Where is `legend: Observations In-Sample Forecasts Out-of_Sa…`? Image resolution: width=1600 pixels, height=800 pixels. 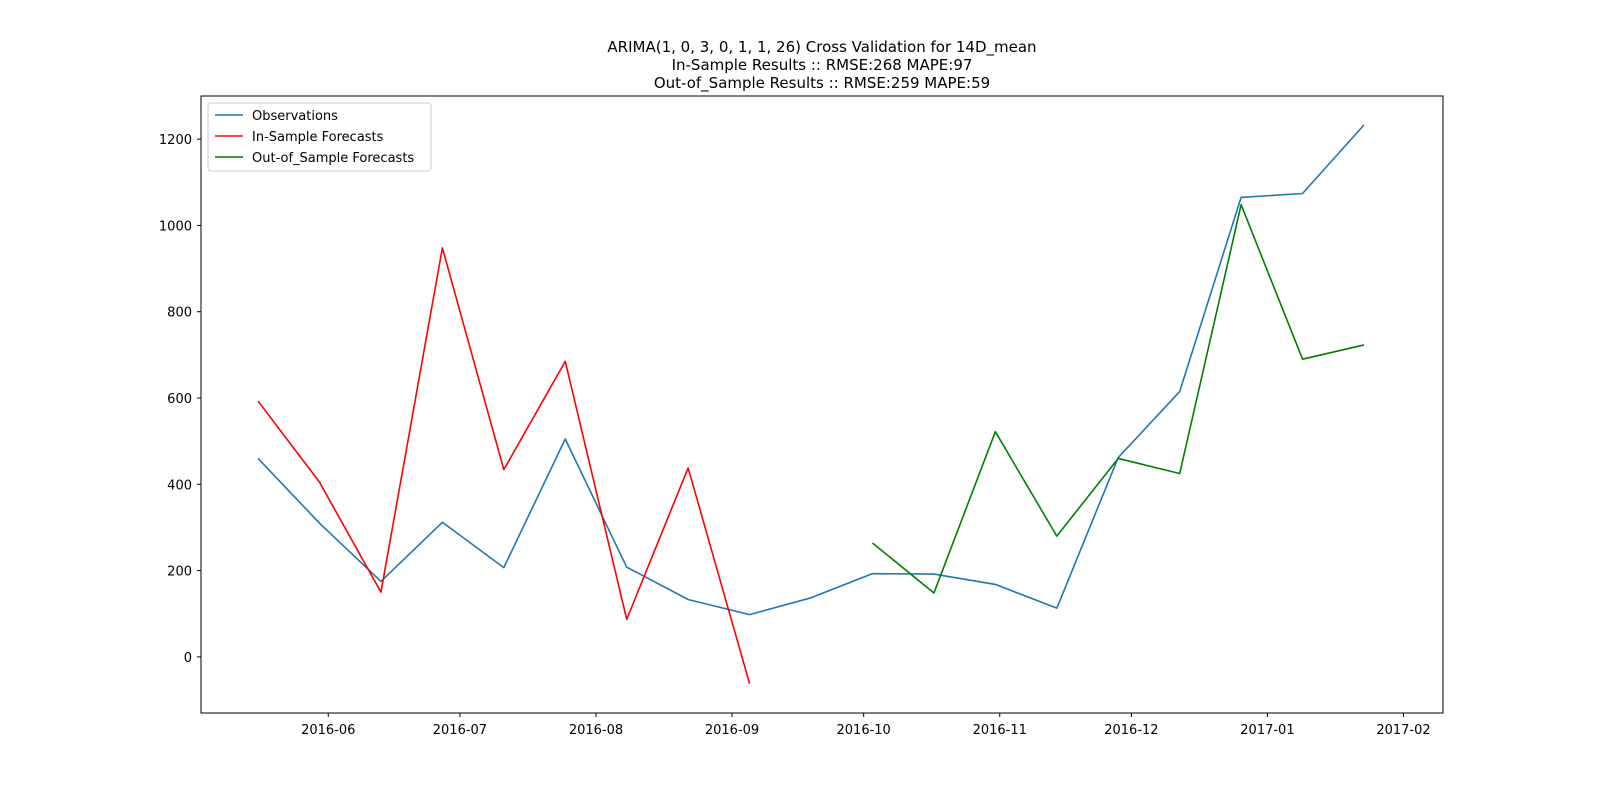 legend: Observations In-Sample Forecasts Out-of_Sa… is located at coordinates (319, 137).